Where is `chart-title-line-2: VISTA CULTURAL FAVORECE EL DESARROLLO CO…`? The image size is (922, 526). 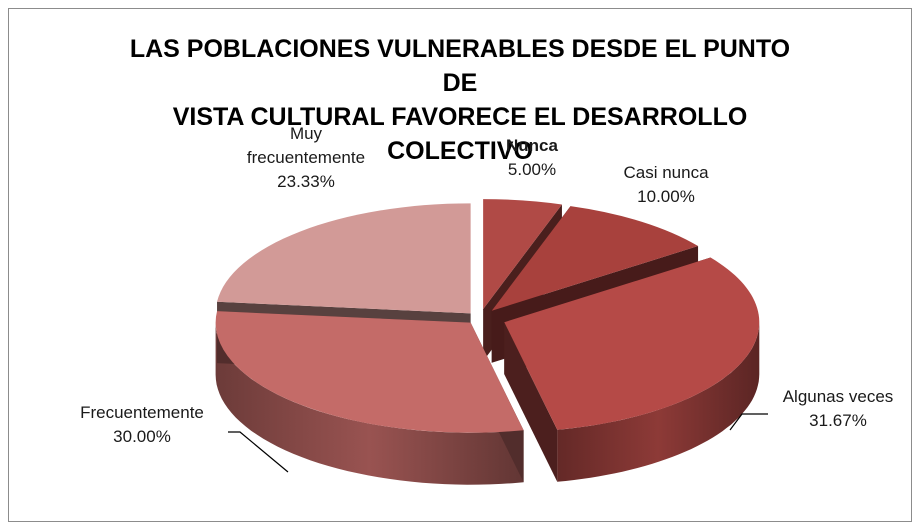 chart-title-line-2: VISTA CULTURAL FAVORECE EL DESARROLLO CO… is located at coordinates (460, 134).